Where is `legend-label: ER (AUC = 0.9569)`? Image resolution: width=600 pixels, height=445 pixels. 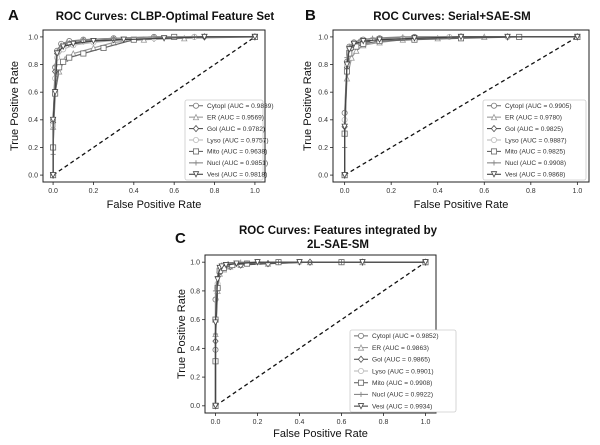 legend-label: ER (AUC = 0.9569) is located at coordinates (235, 117).